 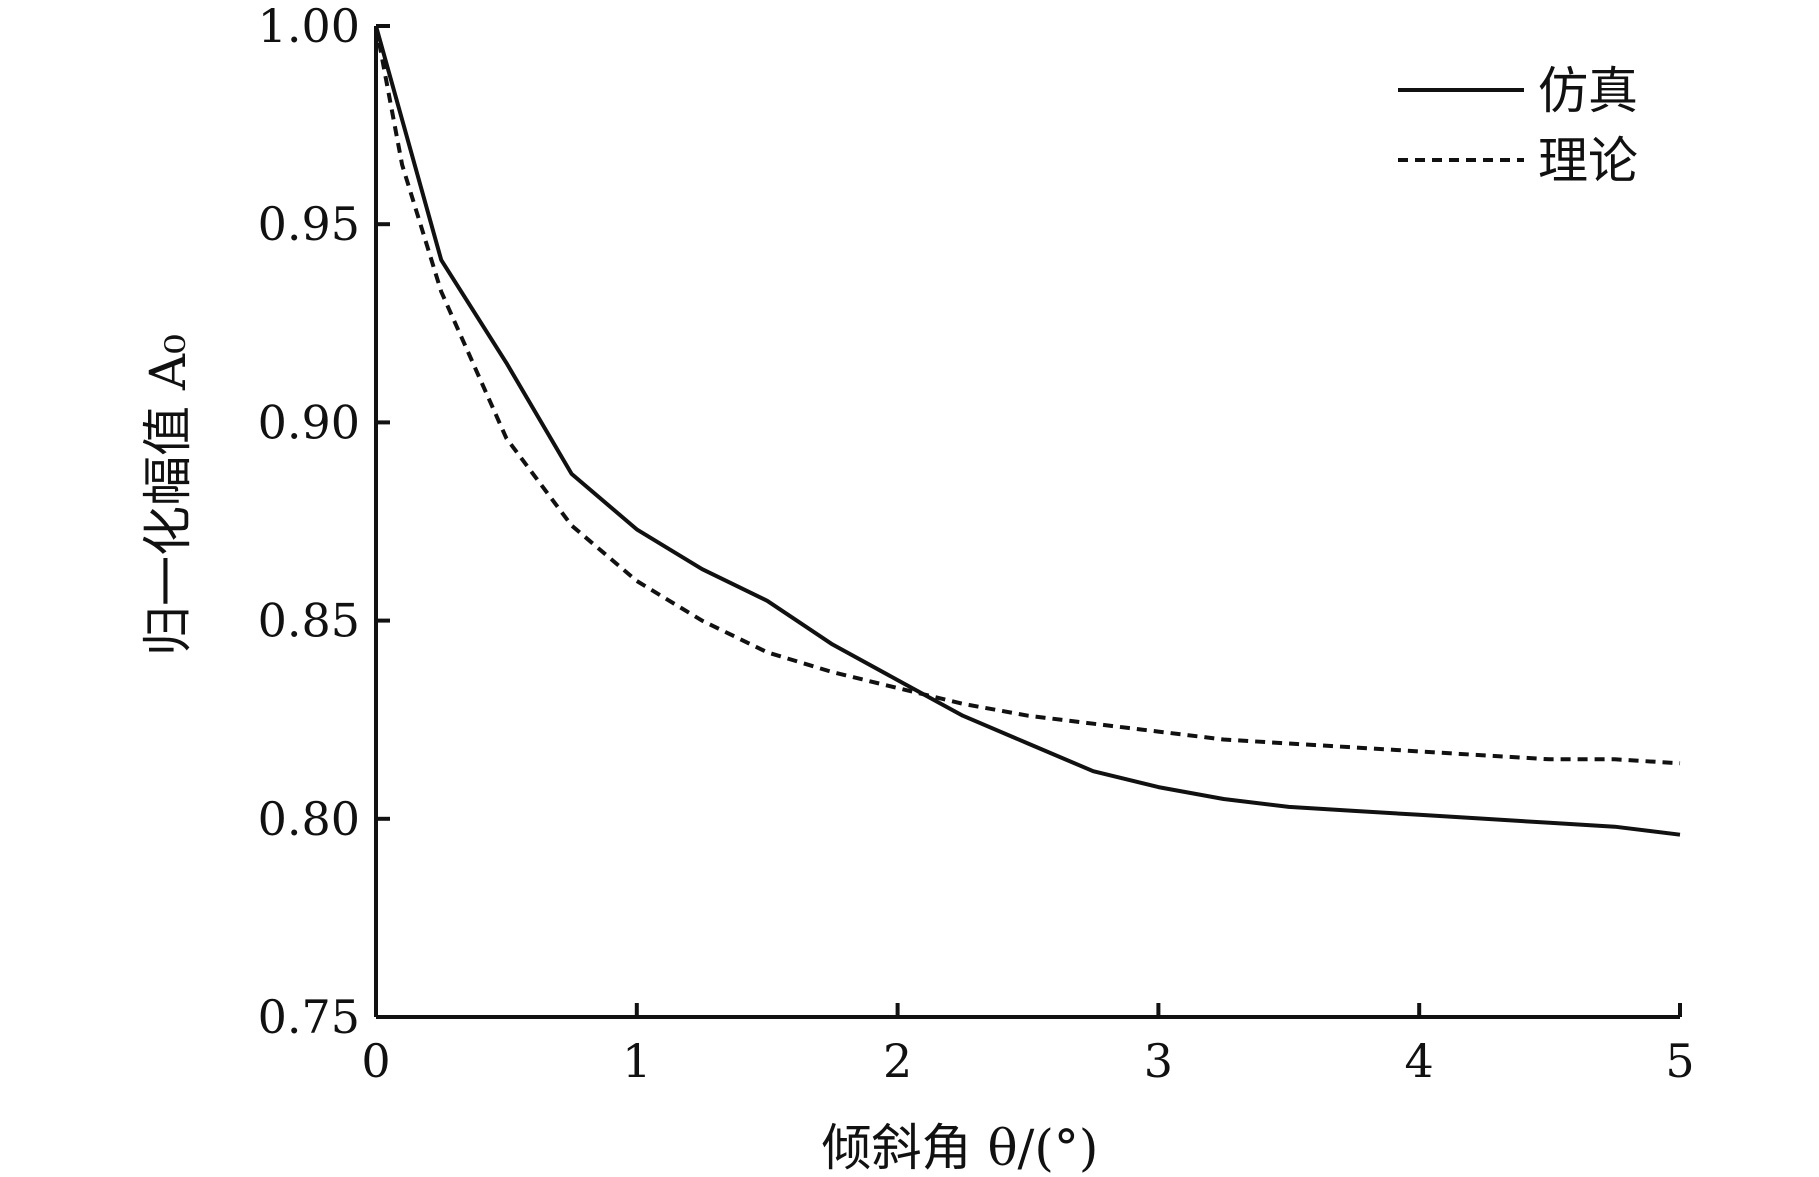 I want to click on x-tick-label: 4, so click(x=1419, y=1061).